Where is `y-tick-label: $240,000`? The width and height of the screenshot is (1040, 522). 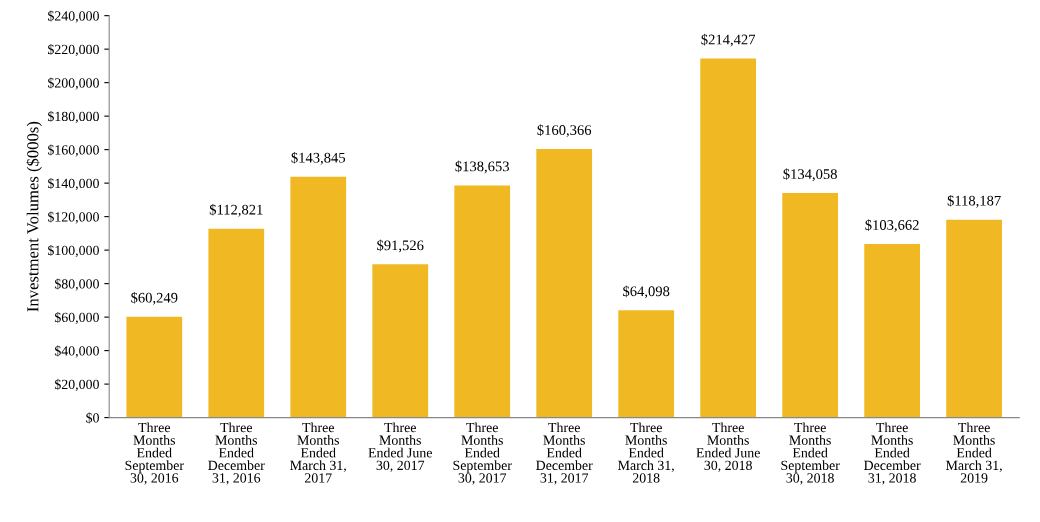 y-tick-label: $240,000 is located at coordinates (73, 16).